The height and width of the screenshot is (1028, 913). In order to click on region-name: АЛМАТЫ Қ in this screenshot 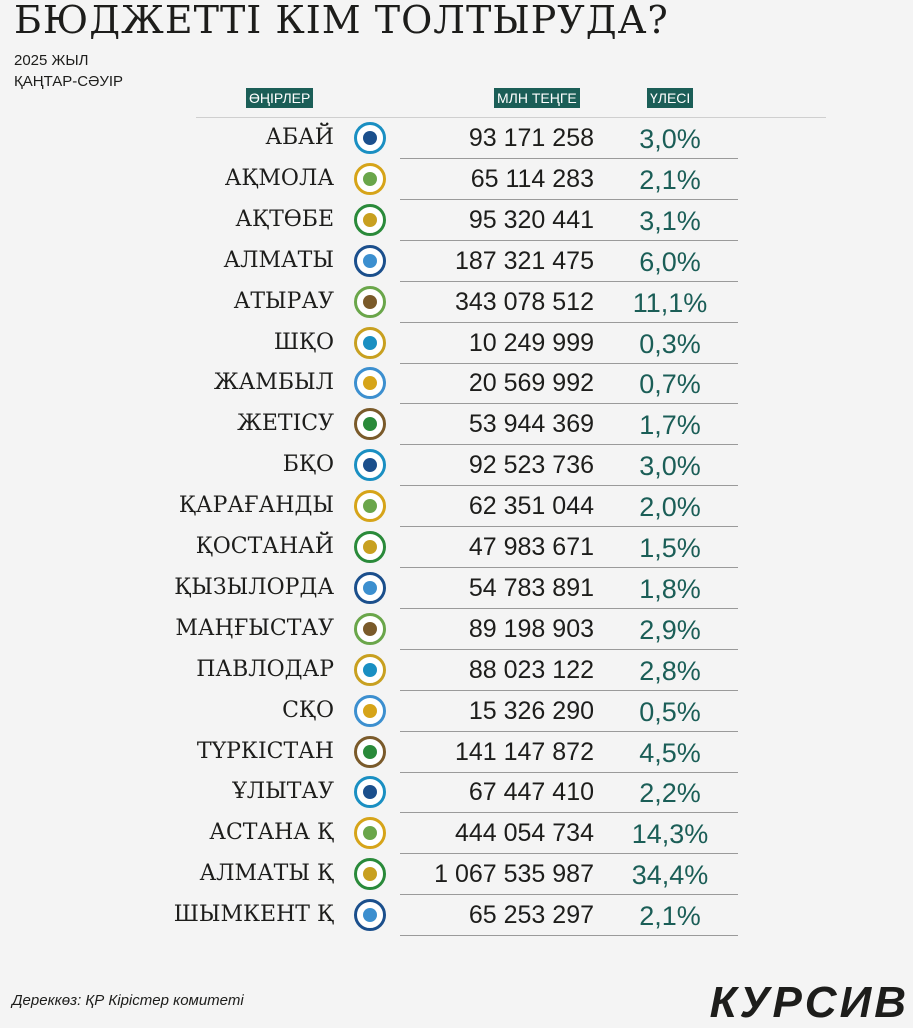, I will do `click(266, 874)`.